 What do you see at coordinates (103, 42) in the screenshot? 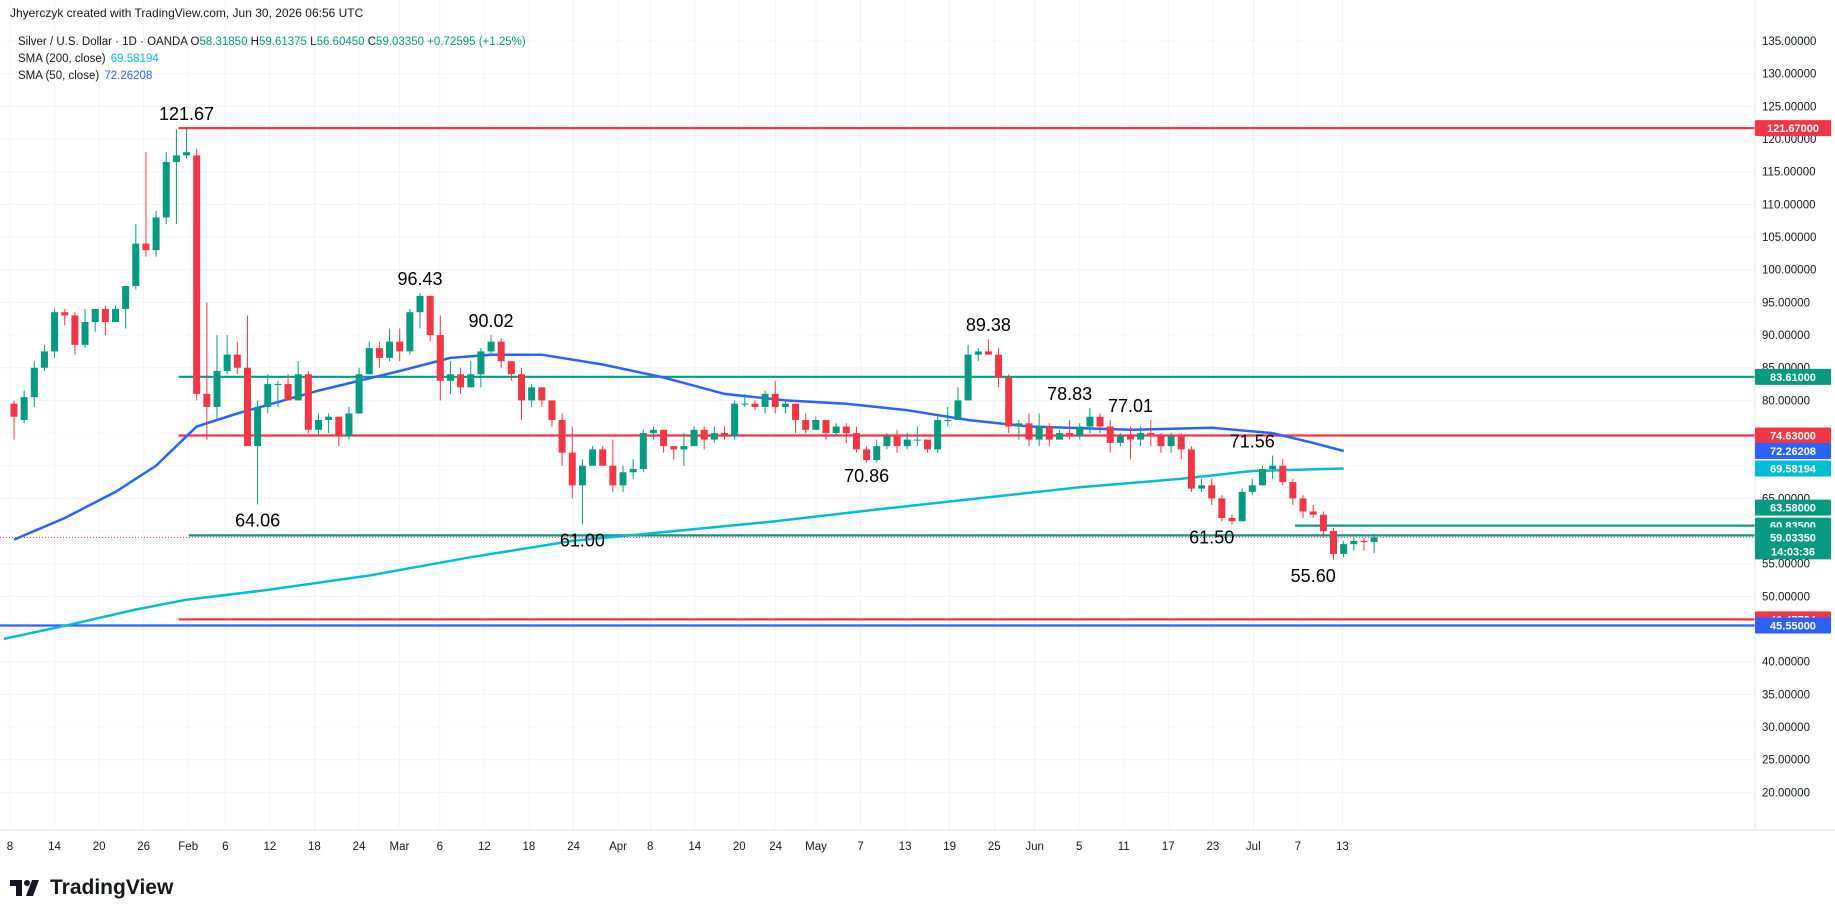
I see `symbol-name: Silver / U.S. Dollar · 1D · OANDA` at bounding box center [103, 42].